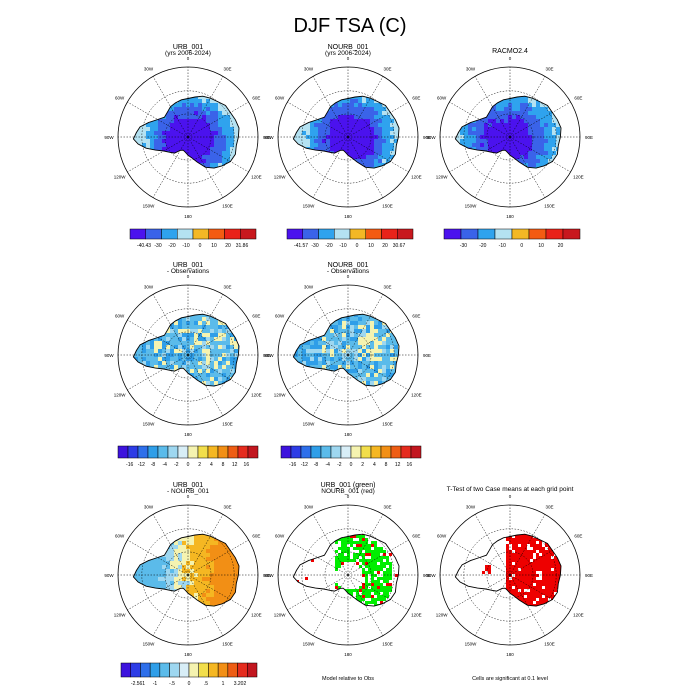 The width and height of the screenshot is (700, 700). I want to click on panel-title: URB_001, so click(188, 47).